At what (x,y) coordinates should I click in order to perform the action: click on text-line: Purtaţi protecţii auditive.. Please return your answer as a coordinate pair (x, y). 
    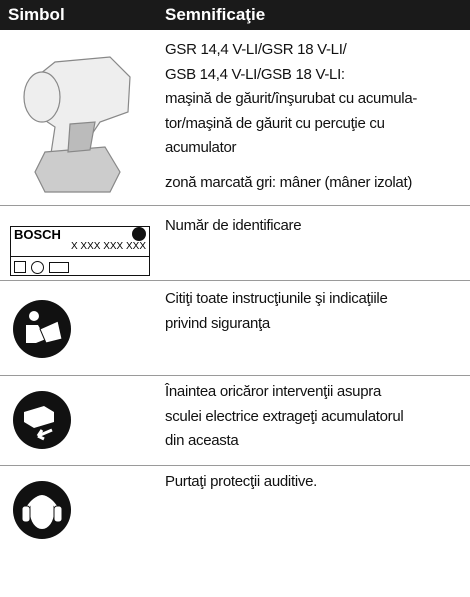
    Looking at the image, I should click on (241, 481).